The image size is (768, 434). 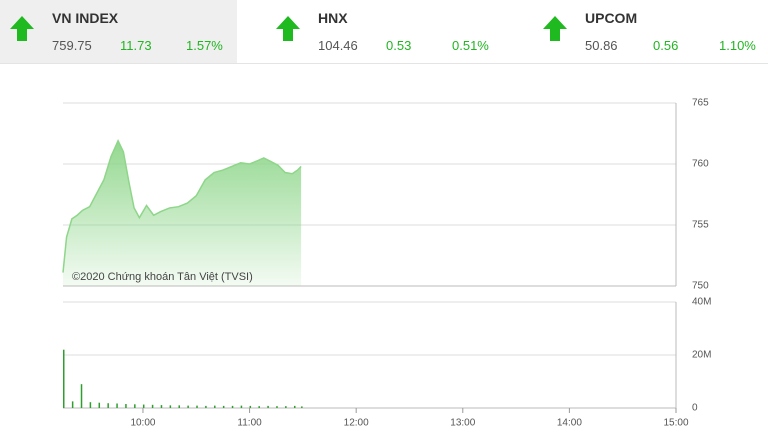 I want to click on index-cell: UPCOM 50.86 0.56 1.10%, so click(x=650, y=31).